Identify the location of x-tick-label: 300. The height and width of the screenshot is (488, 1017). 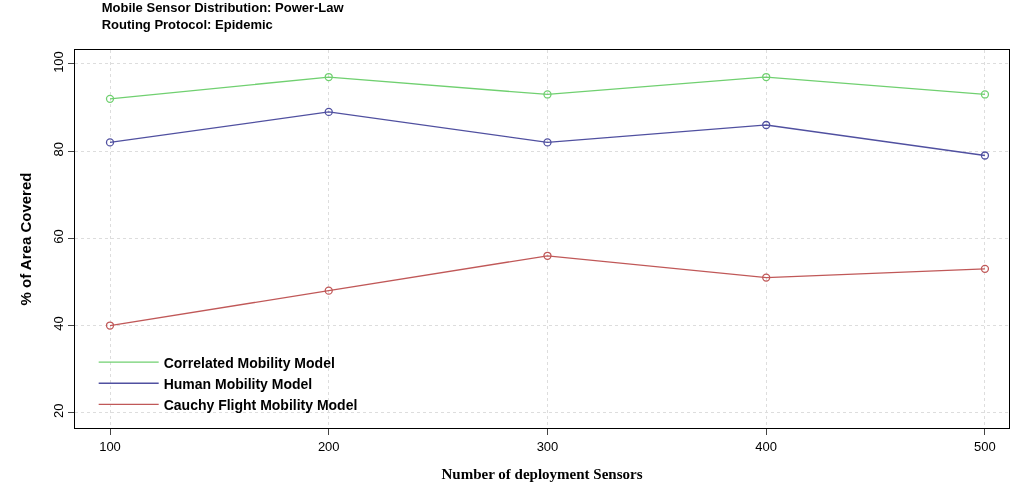
(547, 446).